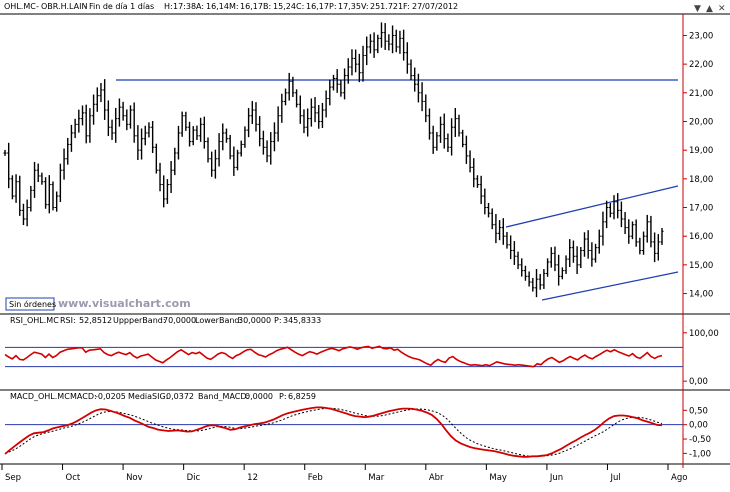 The height and width of the screenshot is (492, 730). What do you see at coordinates (317, 6) in the screenshot?
I see `header-c-value: 16,17` at bounding box center [317, 6].